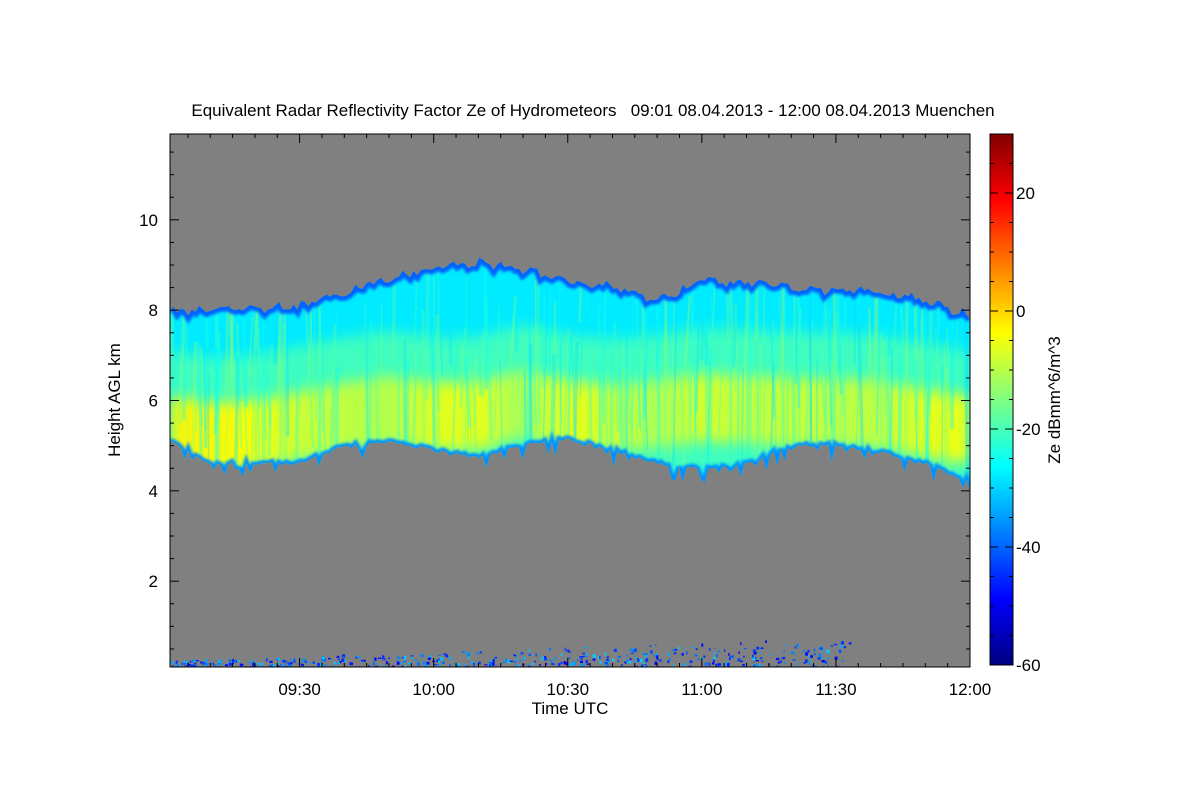 Image resolution: width=1200 pixels, height=805 pixels. What do you see at coordinates (433, 689) in the screenshot?
I see `x-tick-label: 10:00` at bounding box center [433, 689].